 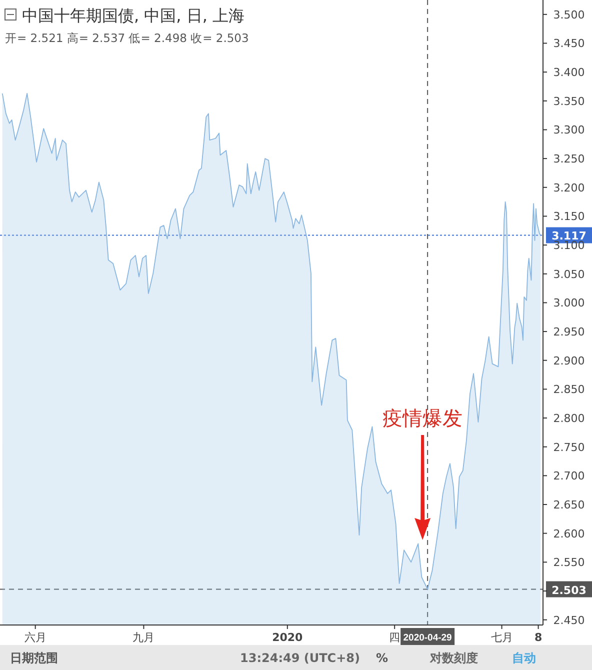 What do you see at coordinates (569, 303) in the screenshot?
I see `y-tick-label: 3.000` at bounding box center [569, 303].